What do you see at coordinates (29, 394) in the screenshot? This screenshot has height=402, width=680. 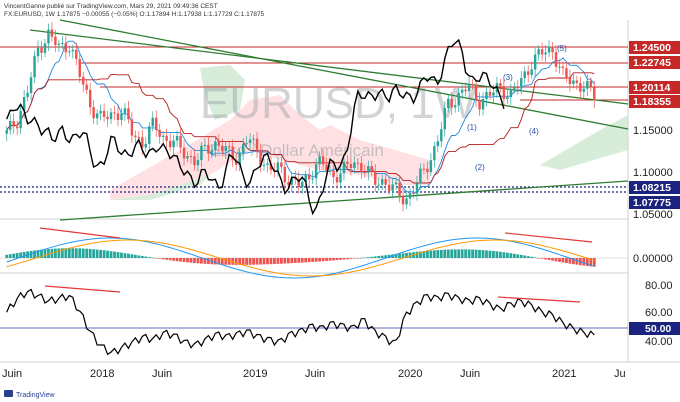 I see `tradingview-logo: TradingView` at bounding box center [29, 394].